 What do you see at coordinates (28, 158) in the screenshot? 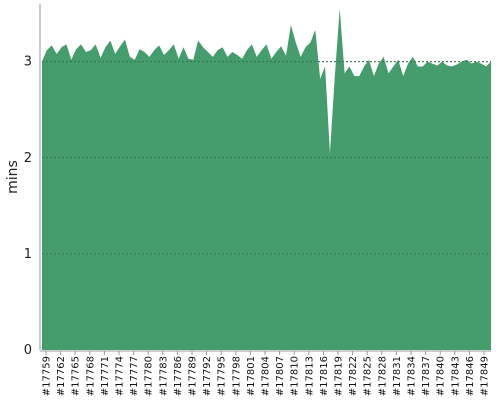
I see `y-tick-label: 2` at bounding box center [28, 158].